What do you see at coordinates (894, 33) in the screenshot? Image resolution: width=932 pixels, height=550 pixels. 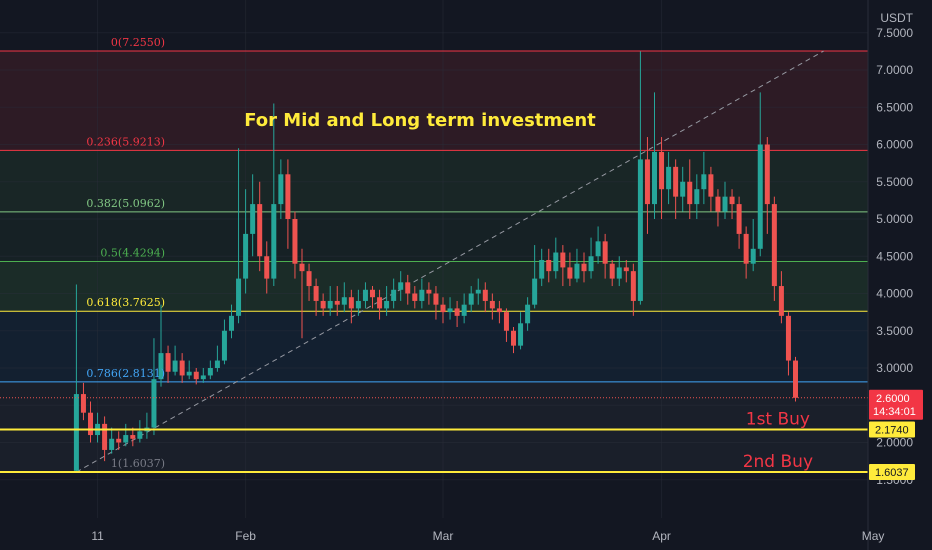 I see `price-tick-label: 7.5000` at bounding box center [894, 33].